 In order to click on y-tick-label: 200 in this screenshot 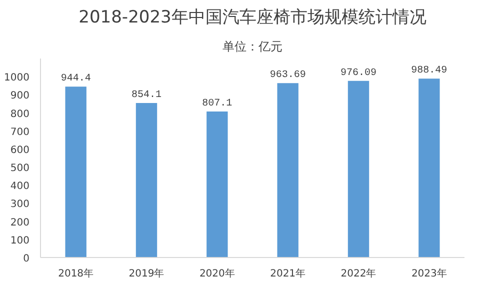, I will do `click(20, 222)`.